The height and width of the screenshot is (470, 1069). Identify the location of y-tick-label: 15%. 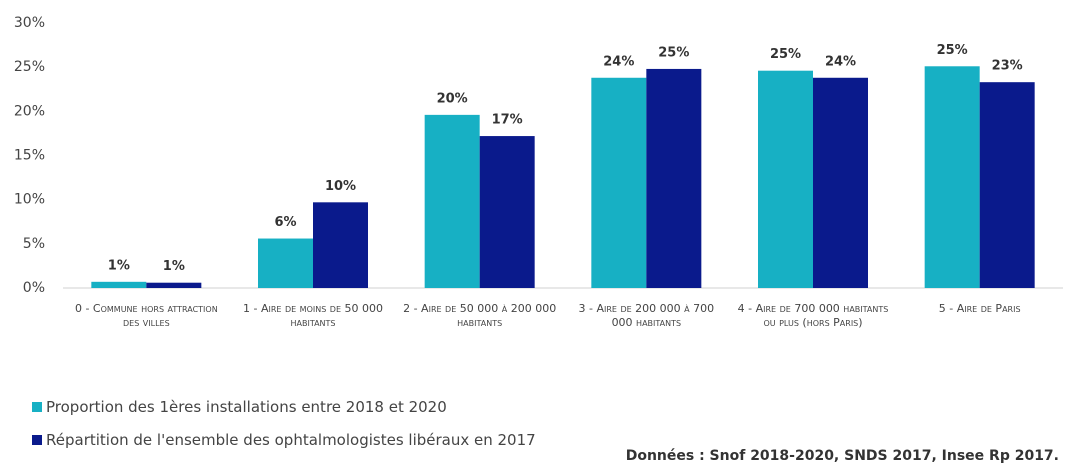
(29, 156).